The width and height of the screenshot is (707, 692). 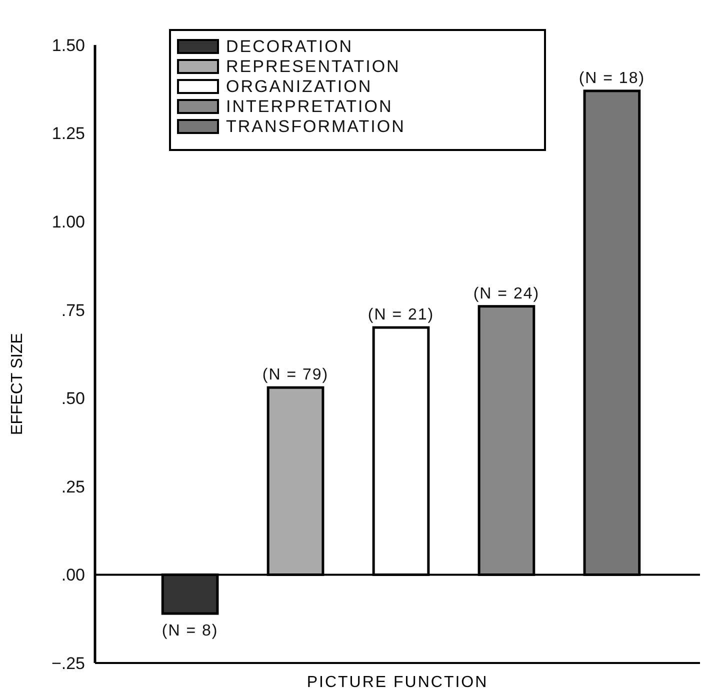 I want to click on annotation: (N = 18), so click(x=612, y=78).